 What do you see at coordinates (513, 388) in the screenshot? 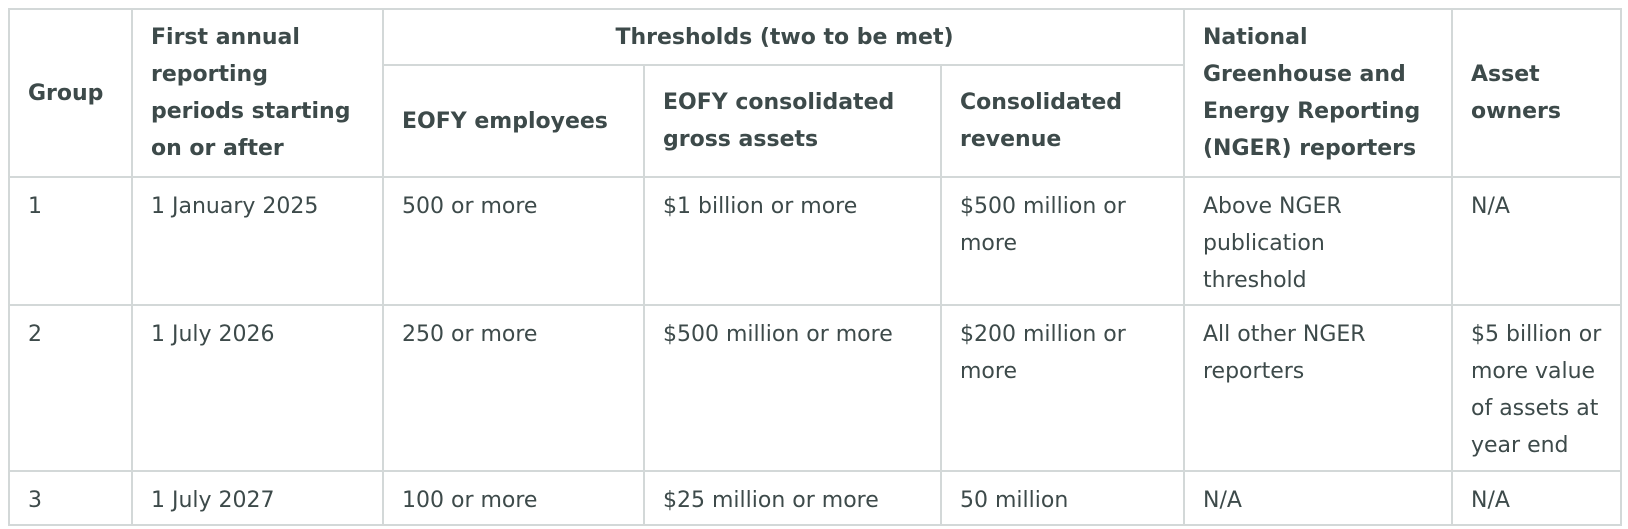
I see `table-cell: 250 or more` at bounding box center [513, 388].